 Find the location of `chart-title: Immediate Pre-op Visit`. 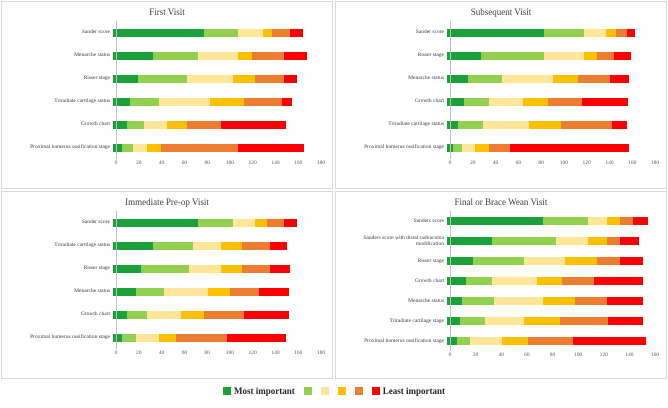

chart-title: Immediate Pre-op Visit is located at coordinates (167, 202).